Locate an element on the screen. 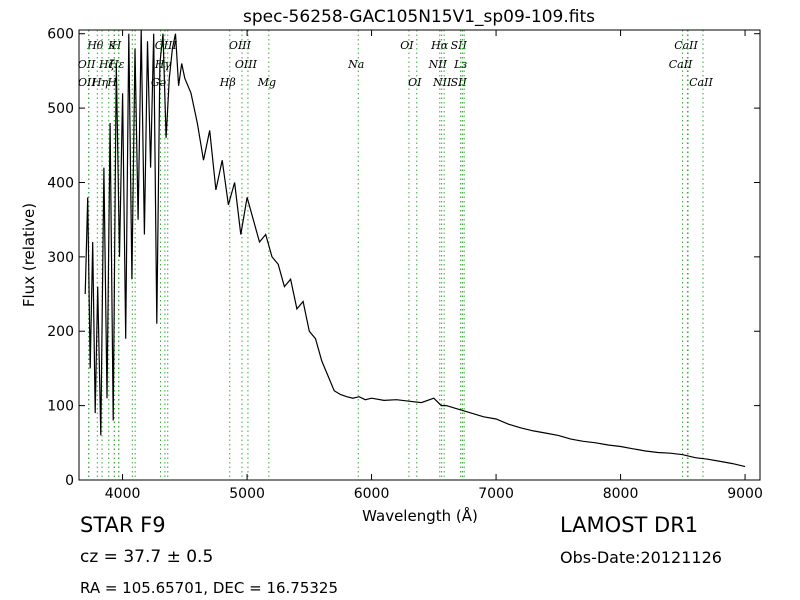  coordinates-readout: RA = 105.65701, DEC = 16.75325 is located at coordinates (209, 588).